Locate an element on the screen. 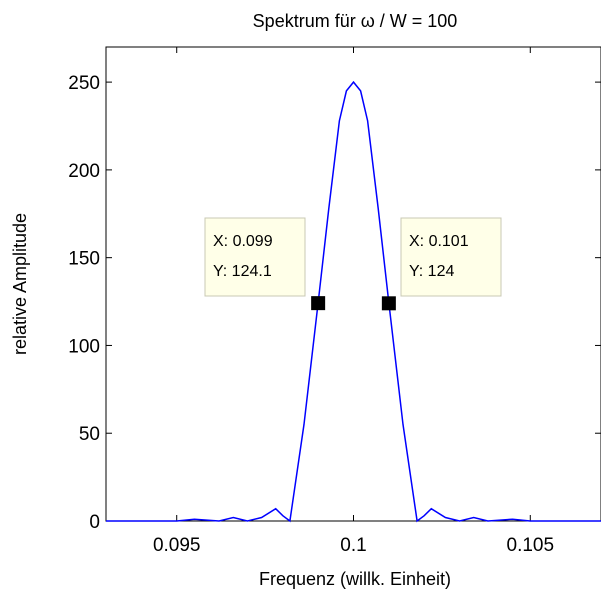  x-axis-title: Frequenz (willk. Einheit) is located at coordinates (355, 579).